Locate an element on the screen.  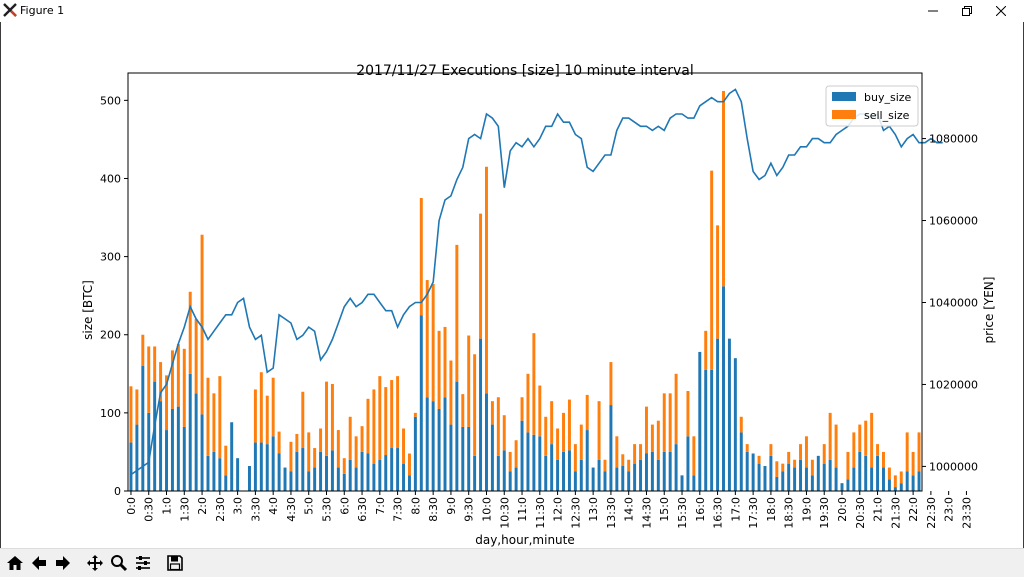
x-tick-label: 22:30 is located at coordinates (931, 513).